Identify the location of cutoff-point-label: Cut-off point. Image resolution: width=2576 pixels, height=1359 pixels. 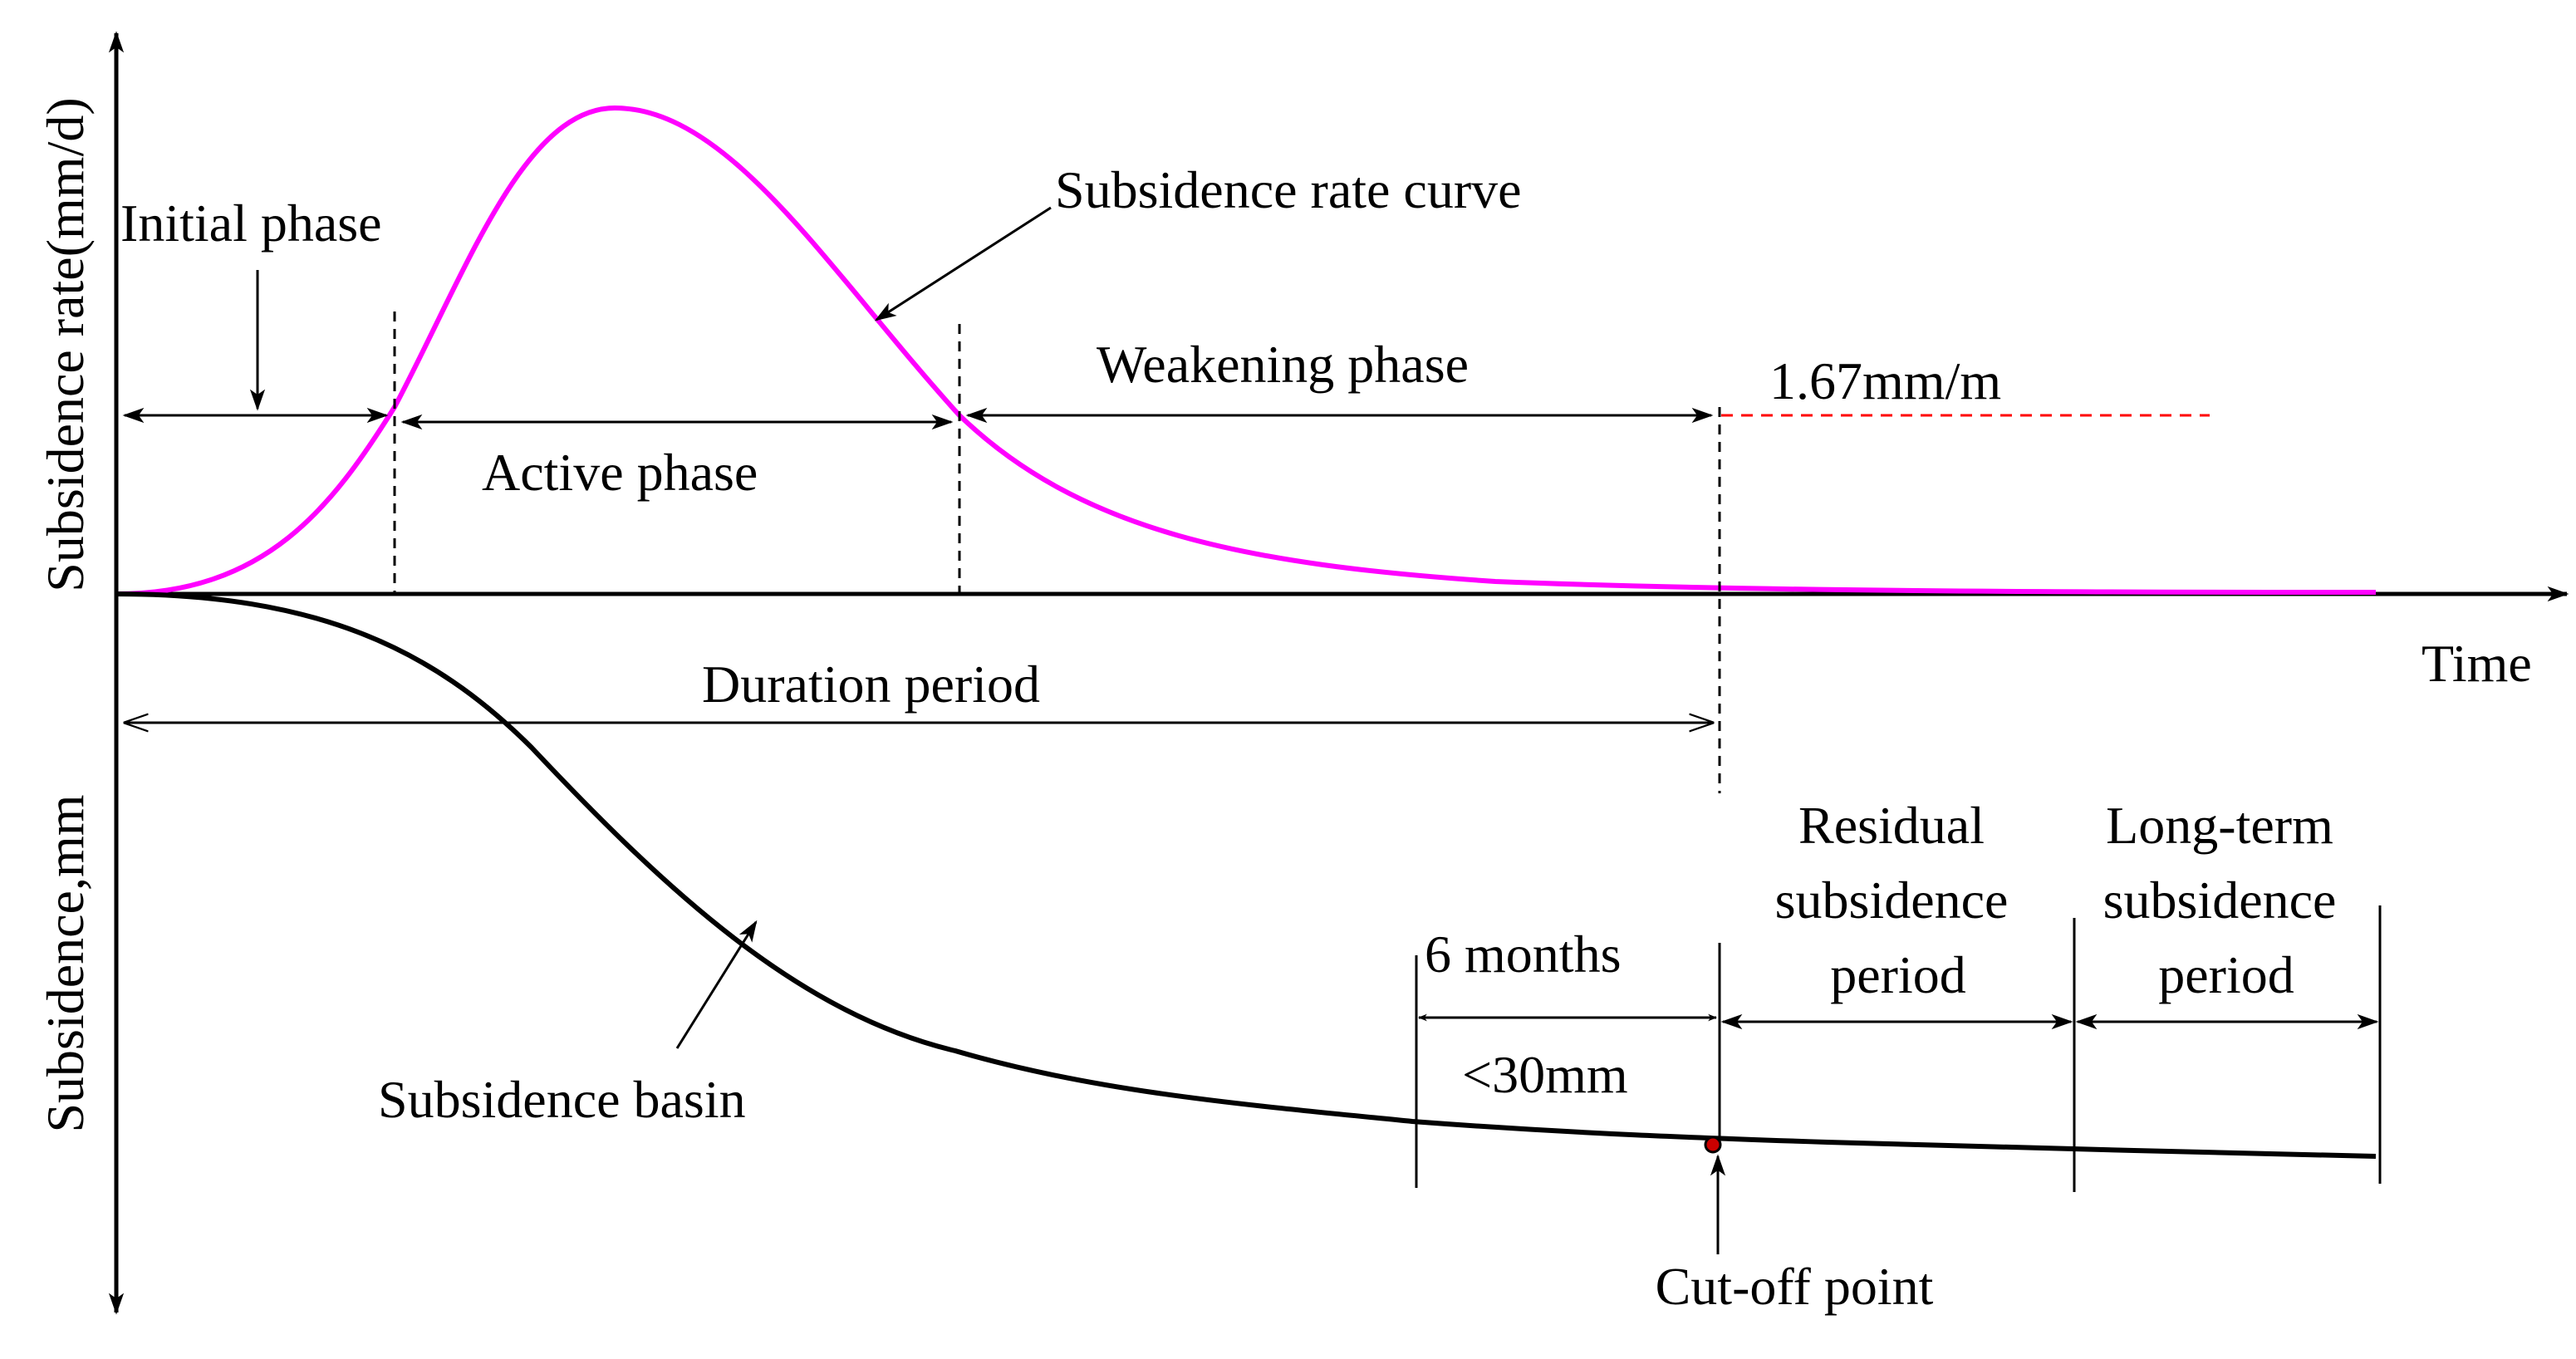
(1795, 1286).